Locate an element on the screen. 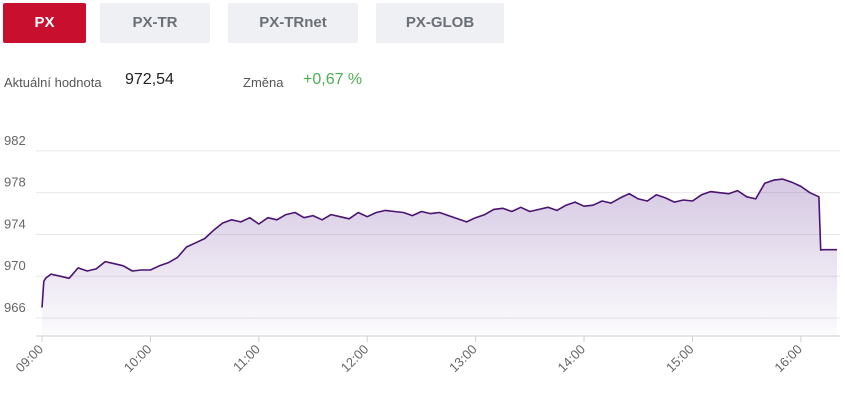 The height and width of the screenshot is (404, 845). y-axis: 966 970 974 978 982 is located at coordinates (15, 224).